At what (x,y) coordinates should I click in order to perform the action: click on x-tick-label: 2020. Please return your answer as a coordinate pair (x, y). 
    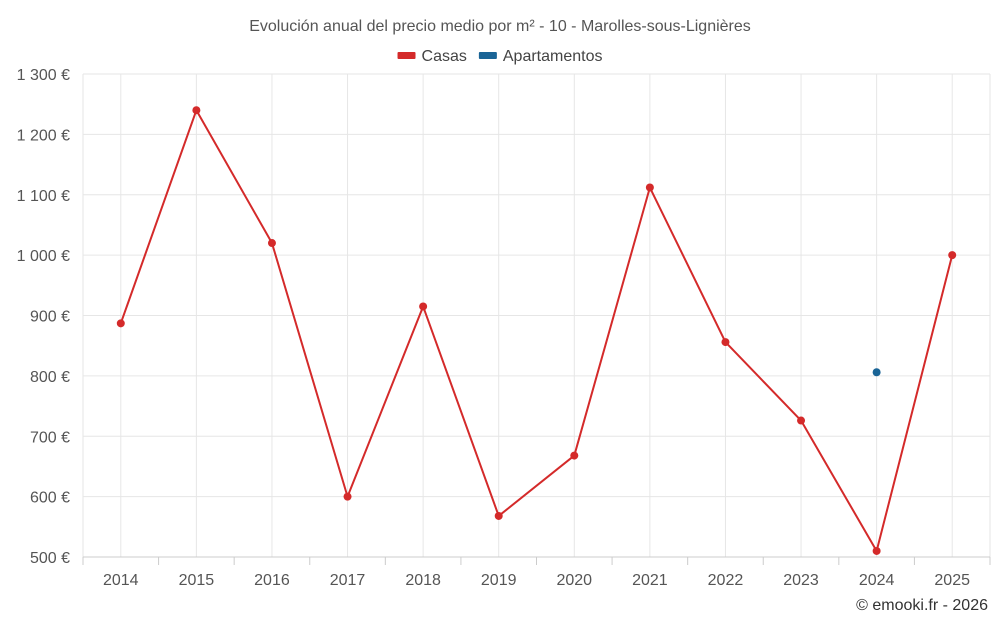
    Looking at the image, I should click on (574, 580).